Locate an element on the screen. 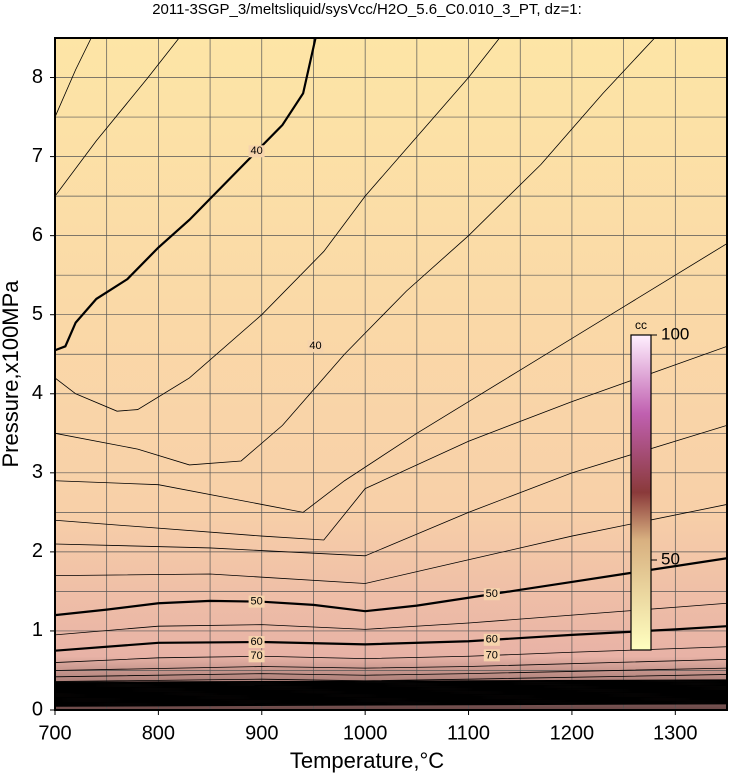  x-tick-label: 700 is located at coordinates (54, 733).